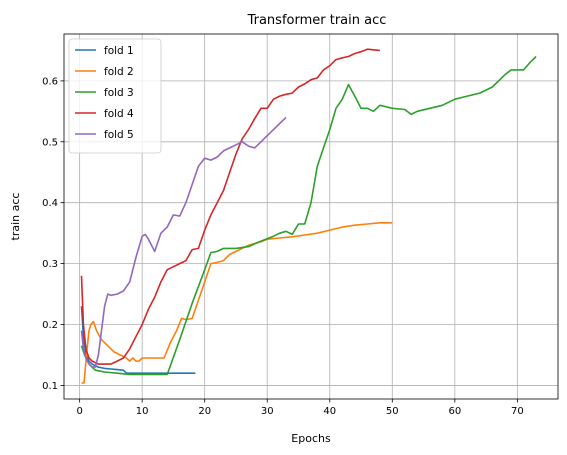 The width and height of the screenshot is (567, 455). I want to click on x-tick-label: 70, so click(517, 411).